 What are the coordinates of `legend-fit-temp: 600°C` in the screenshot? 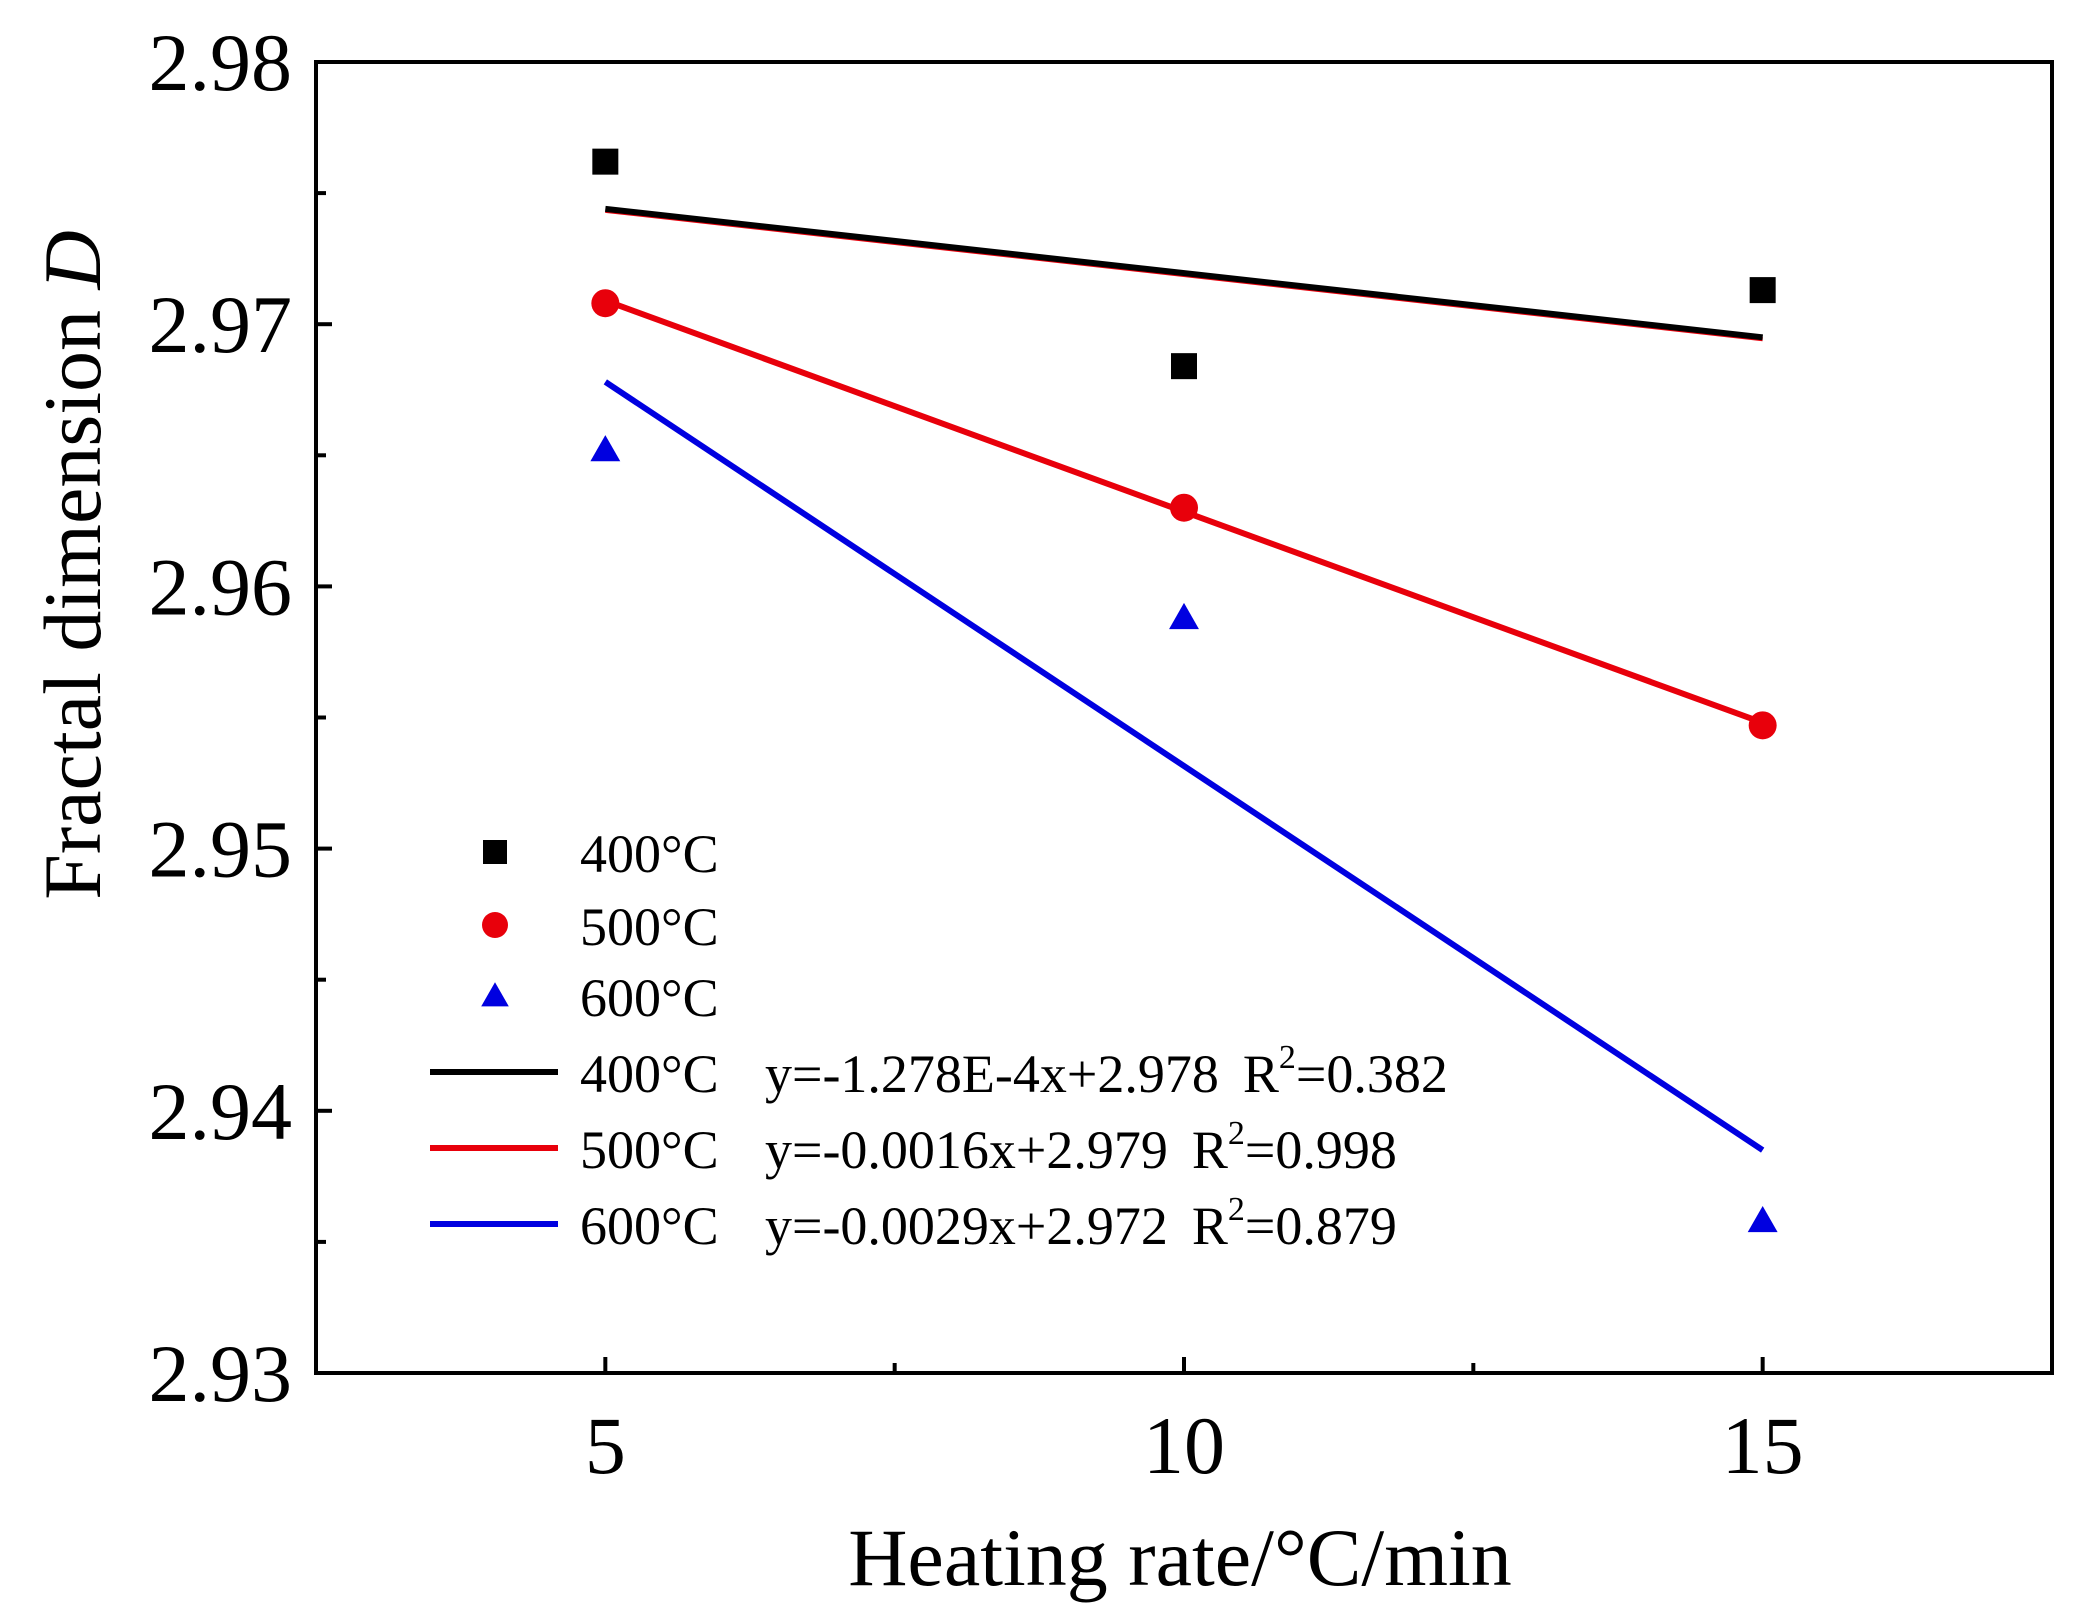 It's located at (649, 1226).